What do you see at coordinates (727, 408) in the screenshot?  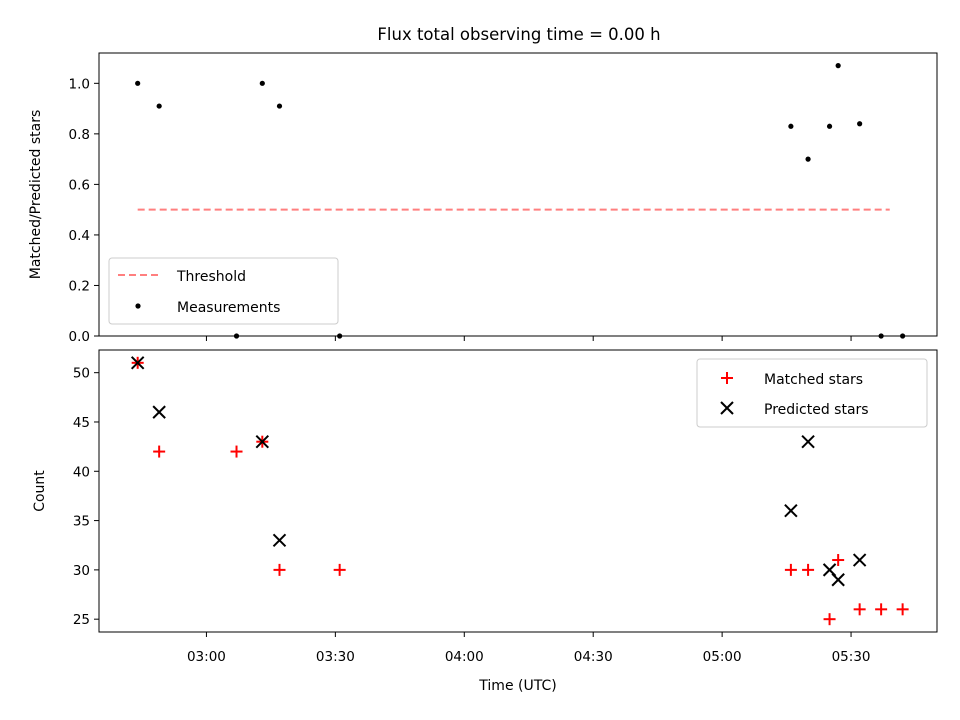 I see `predicted-legend-swatch` at bounding box center [727, 408].